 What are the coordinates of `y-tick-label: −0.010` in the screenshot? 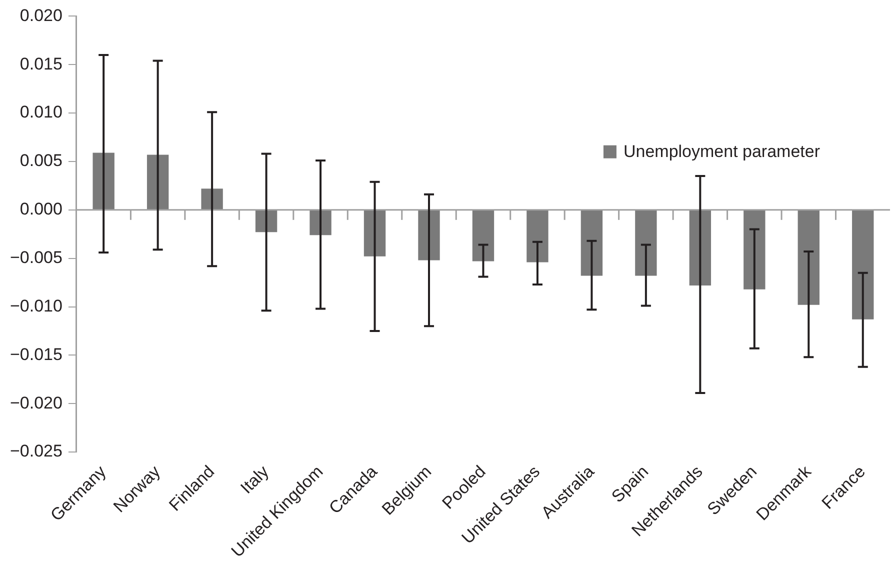 It's located at (36, 306).